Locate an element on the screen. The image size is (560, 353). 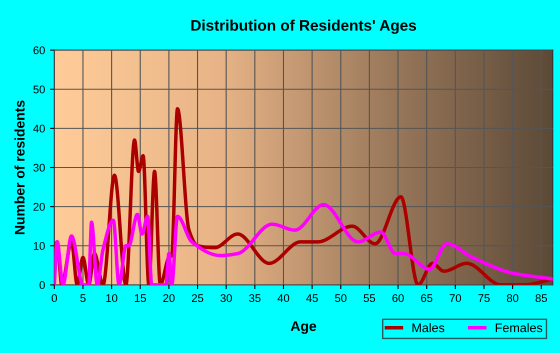
x-tick-label: 80 is located at coordinates (512, 298).